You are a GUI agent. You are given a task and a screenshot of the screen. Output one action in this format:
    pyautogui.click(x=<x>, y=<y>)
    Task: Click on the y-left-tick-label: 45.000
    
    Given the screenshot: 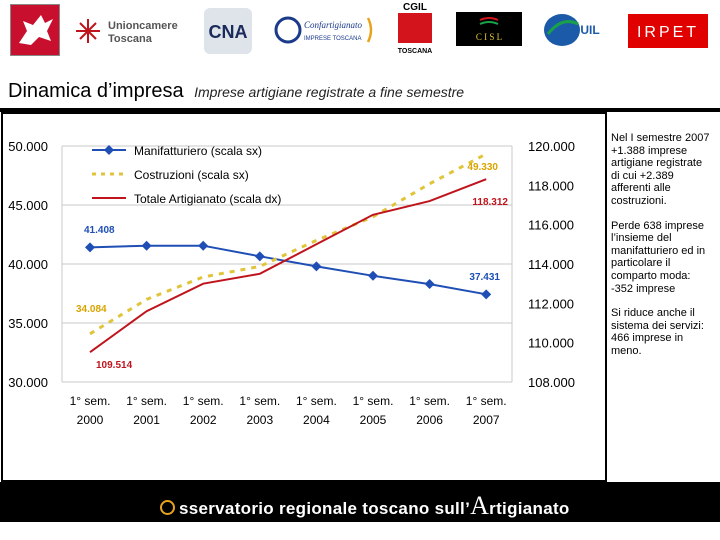 What is the action you would take?
    pyautogui.click(x=28, y=205)
    